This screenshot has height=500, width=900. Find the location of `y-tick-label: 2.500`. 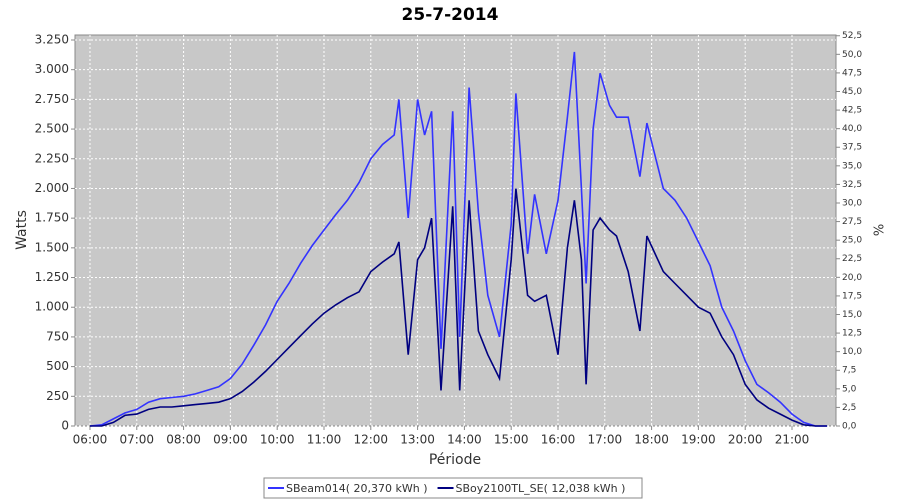

y-tick-label: 2.500 is located at coordinates (52, 129).